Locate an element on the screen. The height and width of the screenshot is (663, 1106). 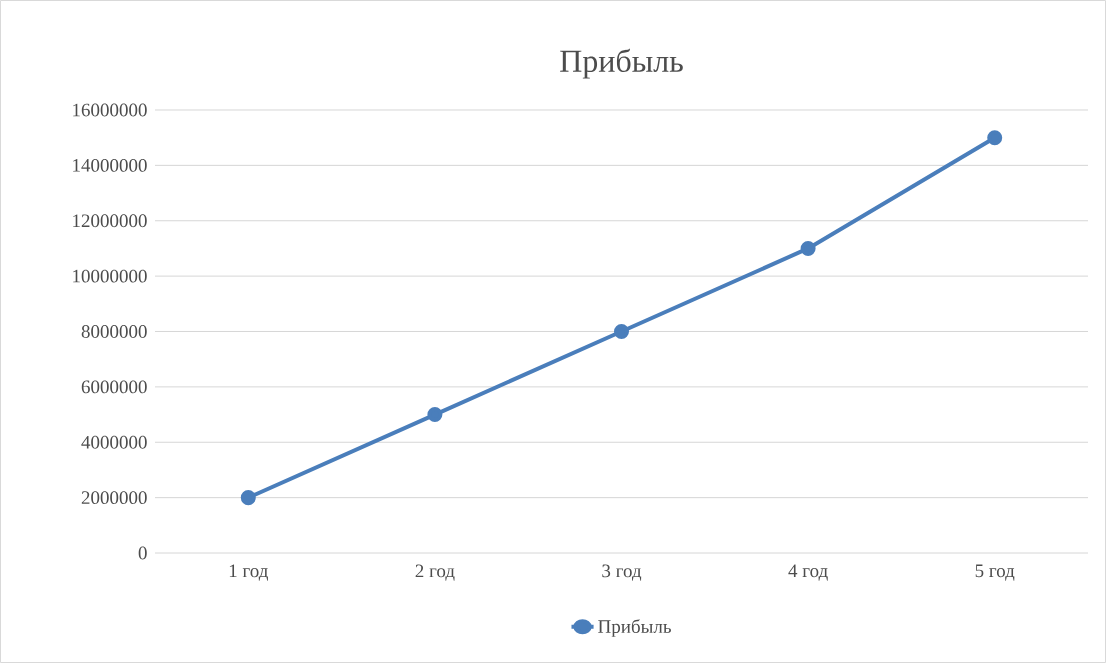
x-tick-label: 5 год is located at coordinates (995, 572).